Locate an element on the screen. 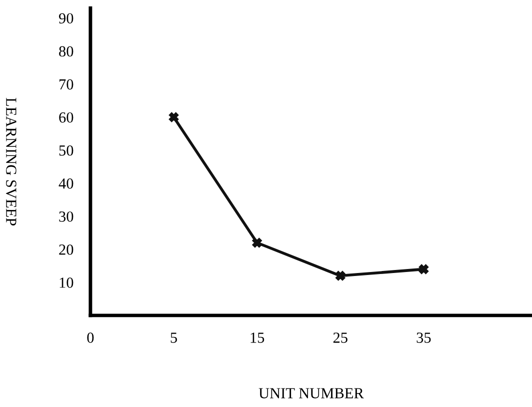 The image size is (532, 407). y-tick-label: 40 is located at coordinates (66, 183).